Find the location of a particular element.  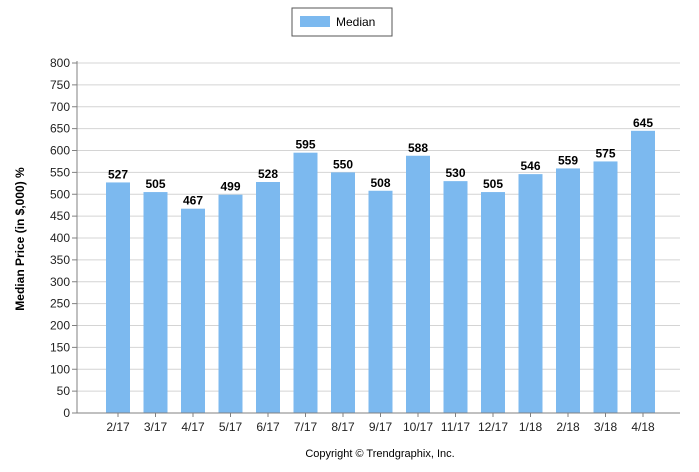

data-label: 530 is located at coordinates (455, 173).